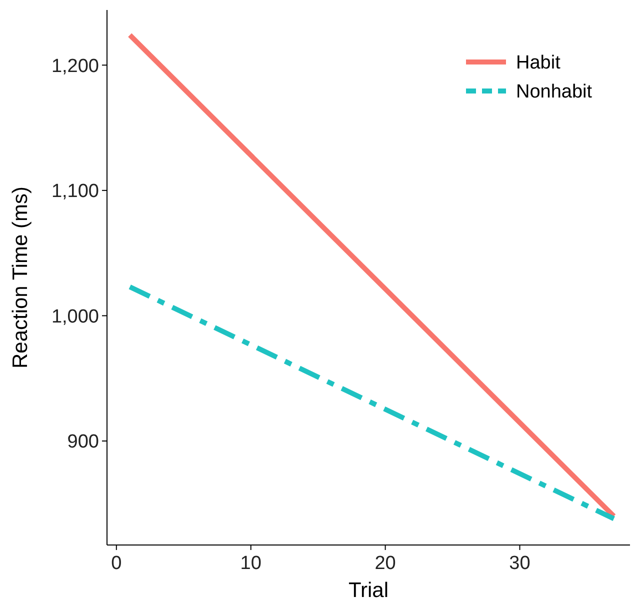 The image size is (634, 609). What do you see at coordinates (385, 563) in the screenshot?
I see `x-tick-label: 20` at bounding box center [385, 563].